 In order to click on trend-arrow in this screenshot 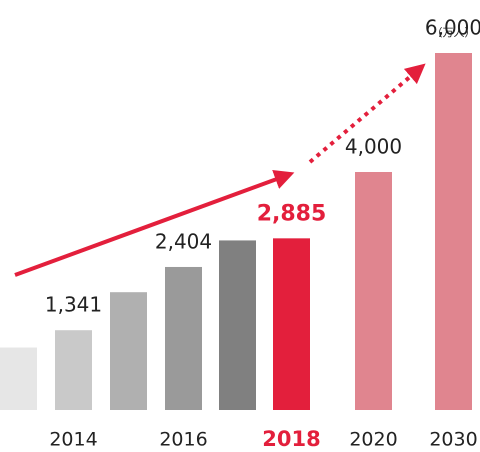, I will do `click(154, 223)`.